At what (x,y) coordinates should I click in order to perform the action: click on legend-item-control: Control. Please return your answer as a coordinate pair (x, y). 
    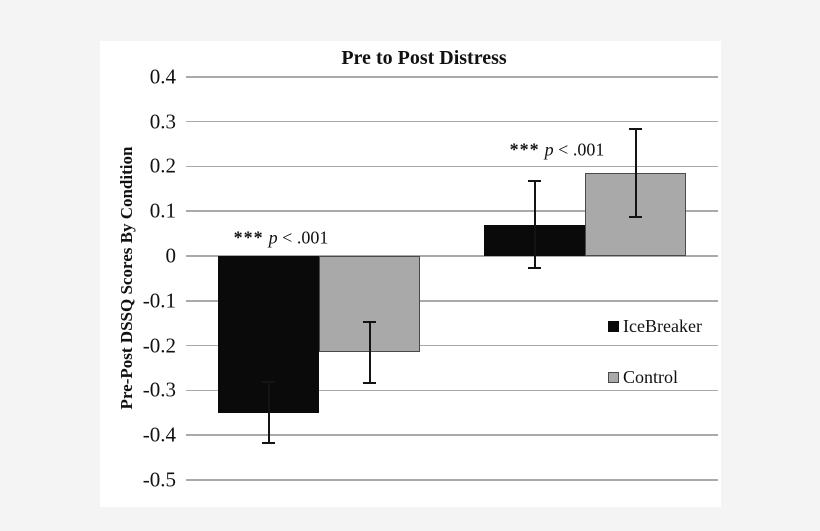
    Looking at the image, I should click on (643, 377).